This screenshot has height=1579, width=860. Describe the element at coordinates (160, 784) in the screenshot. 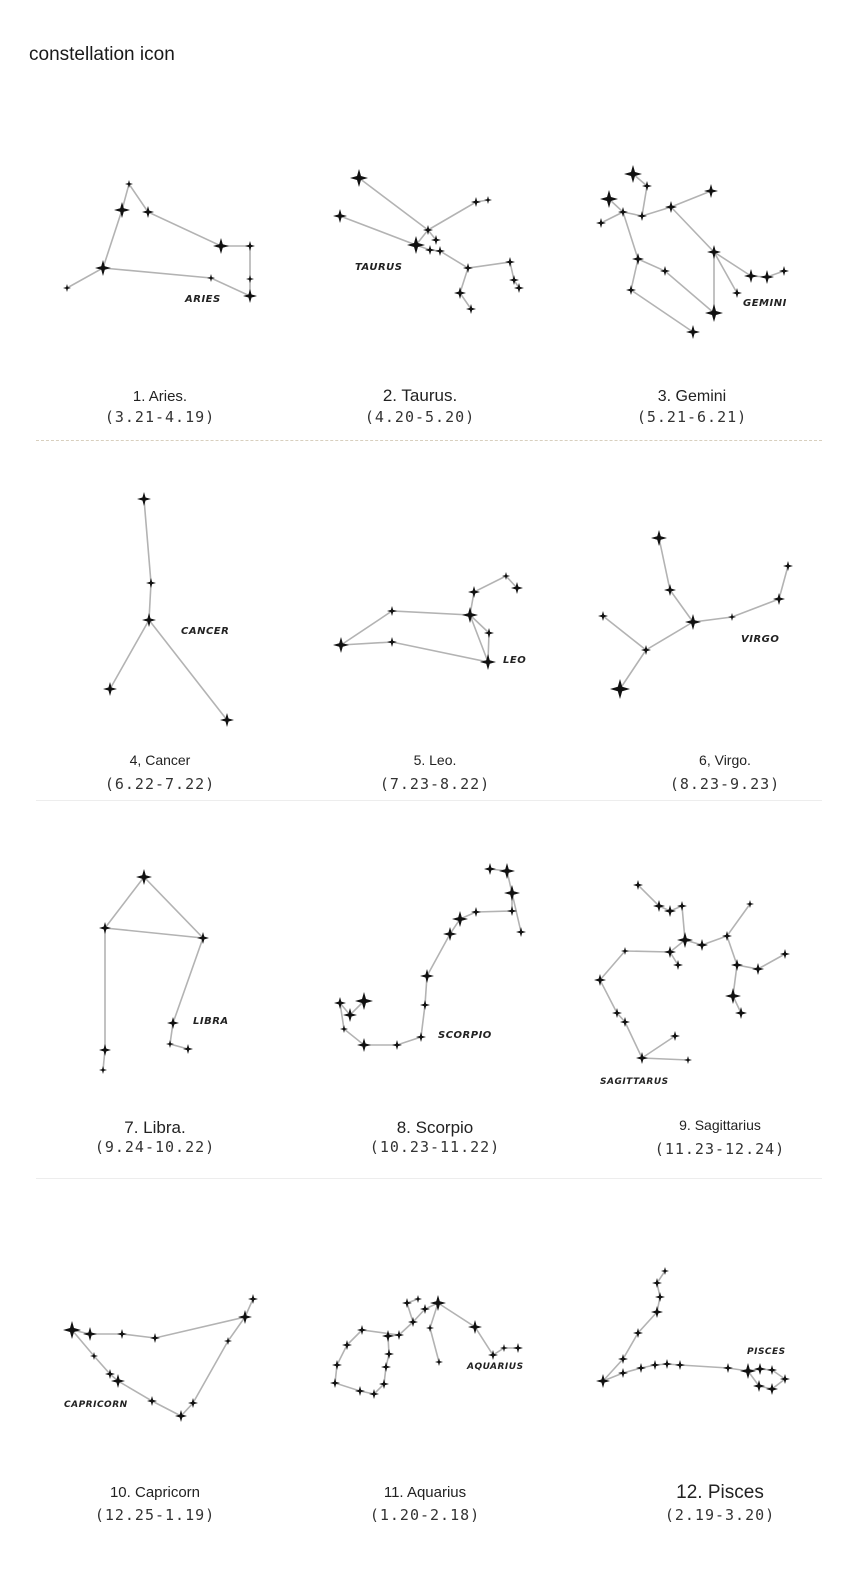

I see `constellation-dates: (6.22-7.22)` at that location.